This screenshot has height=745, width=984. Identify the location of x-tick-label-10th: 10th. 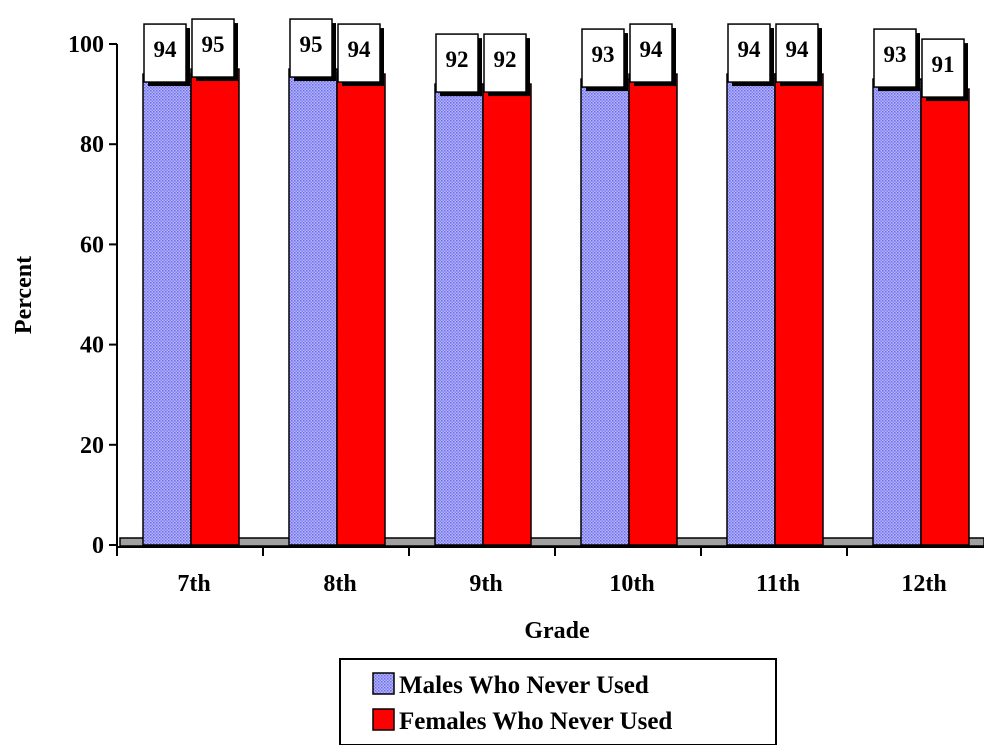
(631, 584).